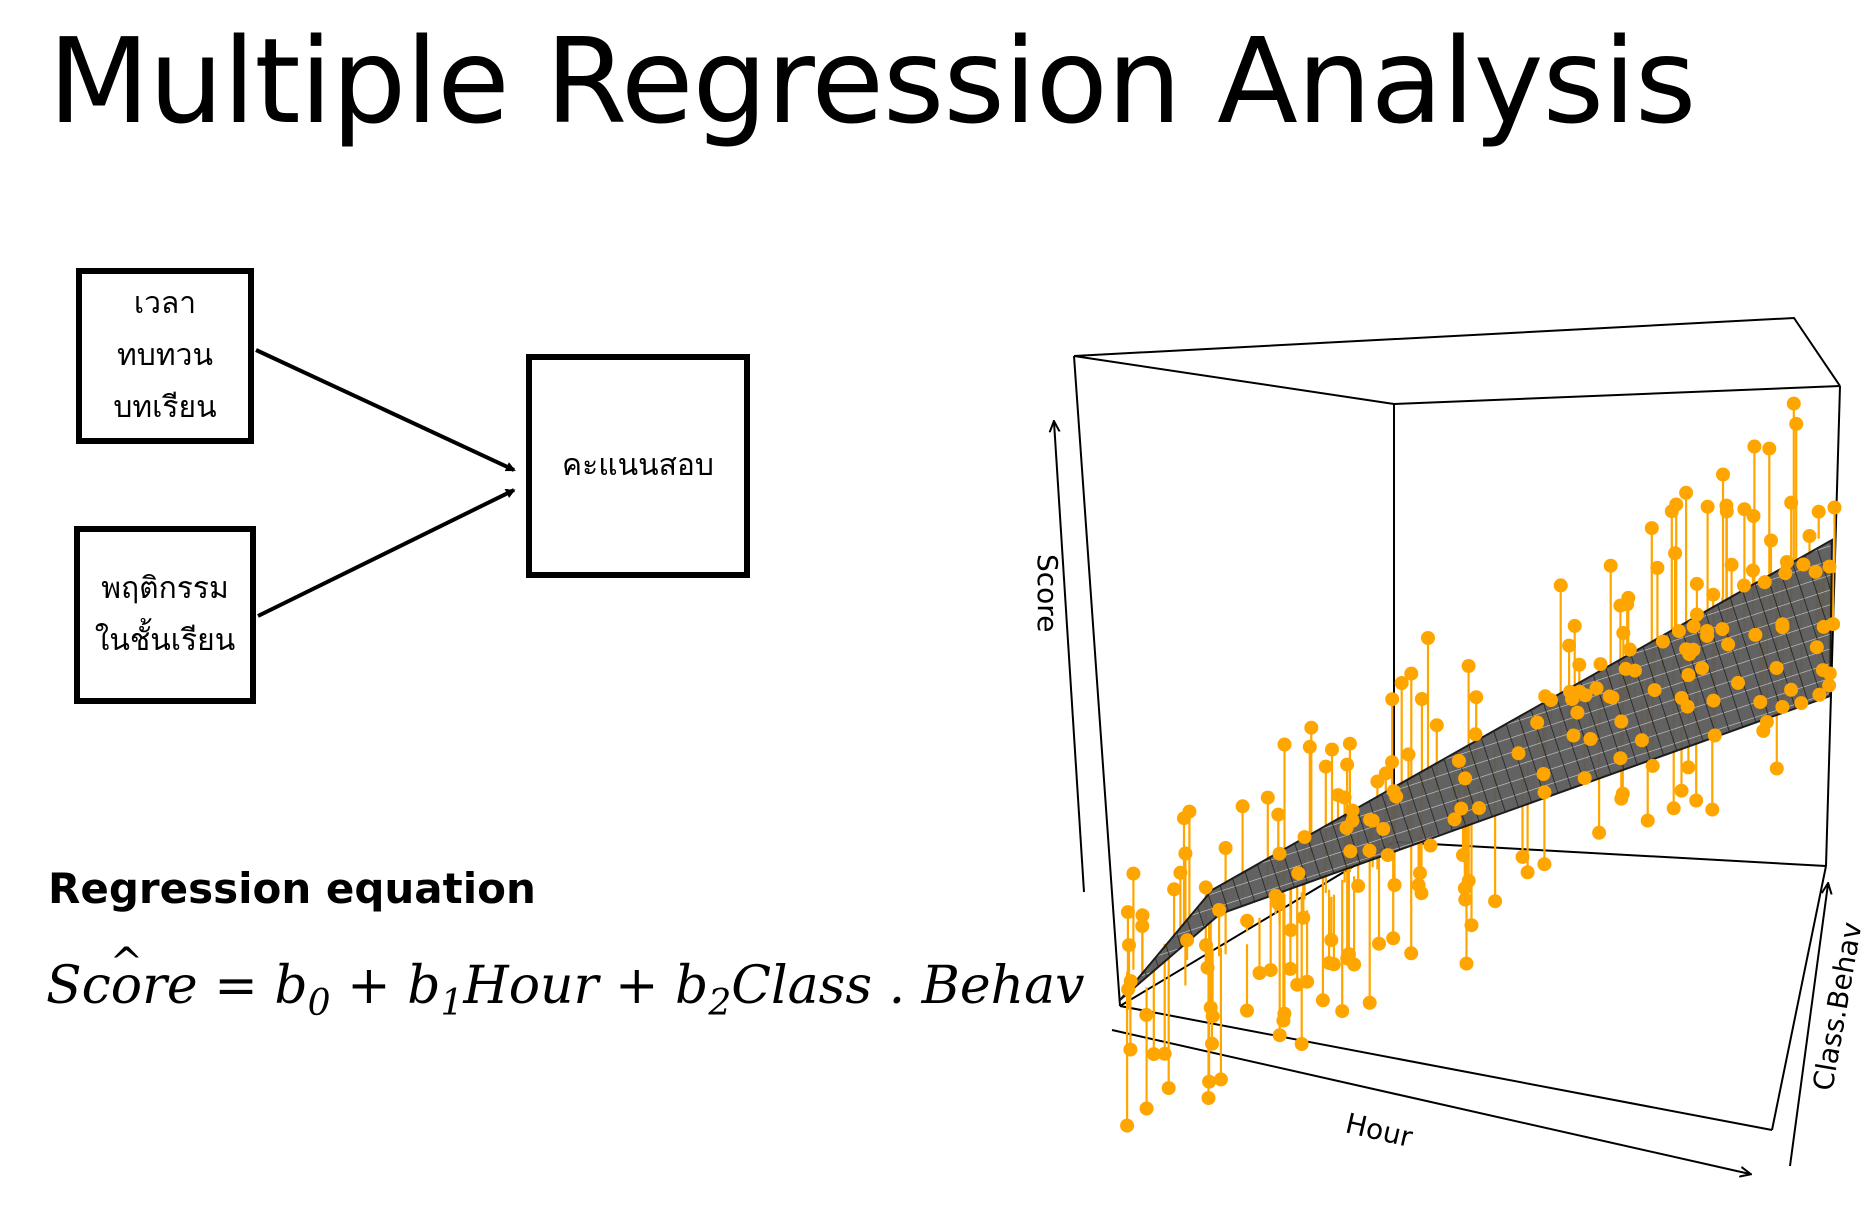  I want to click on equation-plus-2: +, so click(636, 986).